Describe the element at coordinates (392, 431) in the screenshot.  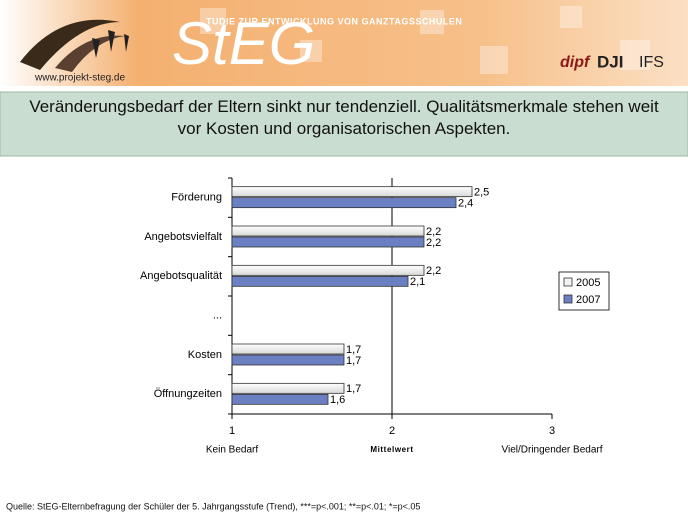
I see `x-tick-label: 2` at that location.